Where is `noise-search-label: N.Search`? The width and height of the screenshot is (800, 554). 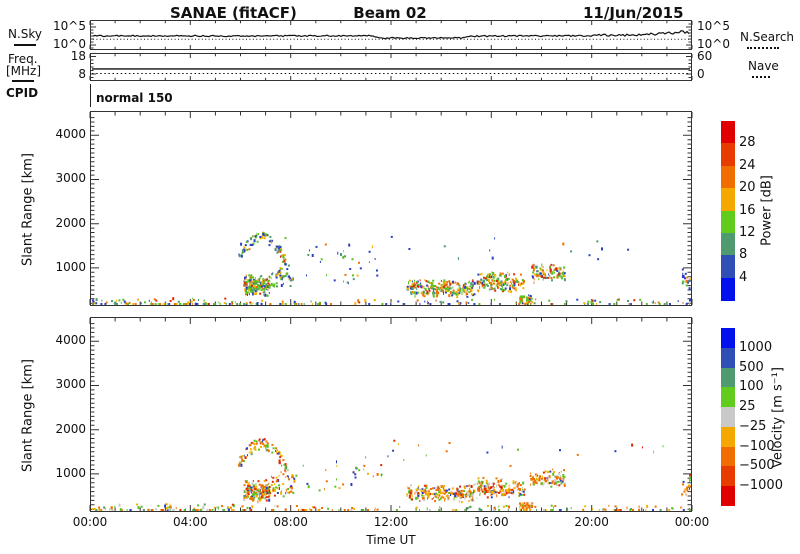
noise-search-label: N.Search is located at coordinates (767, 37).